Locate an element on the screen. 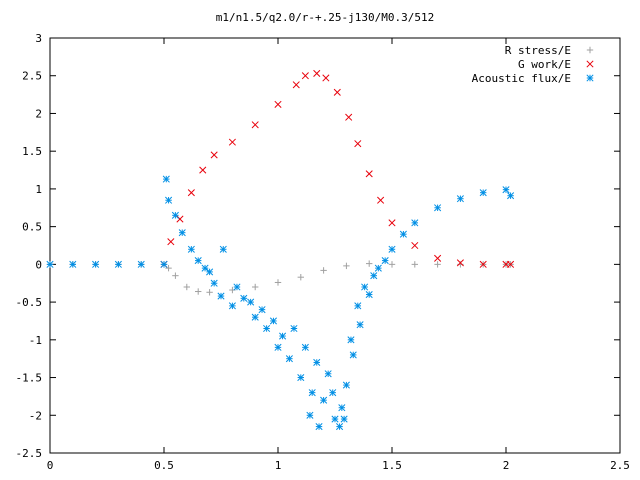 The image size is (640, 480). x-tick-label: 1 is located at coordinates (278, 465).